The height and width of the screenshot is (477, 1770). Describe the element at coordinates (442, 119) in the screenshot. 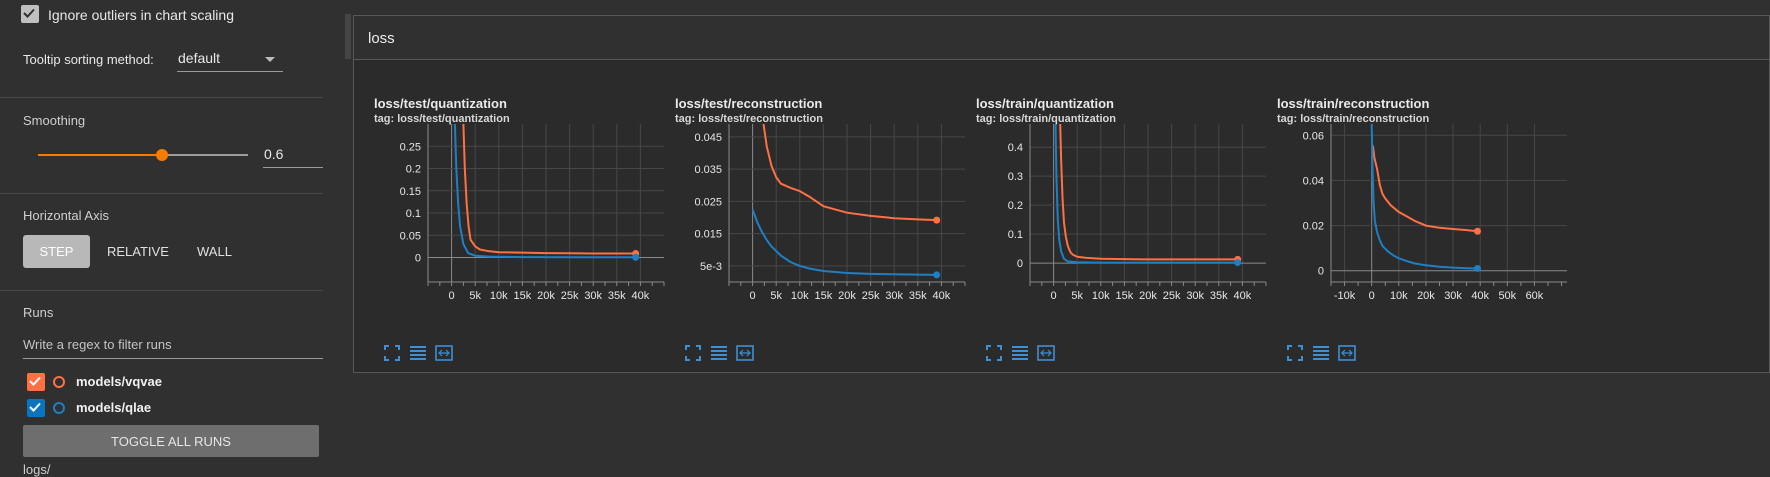

I see `chart-tag: tag: loss/test/quantization` at that location.